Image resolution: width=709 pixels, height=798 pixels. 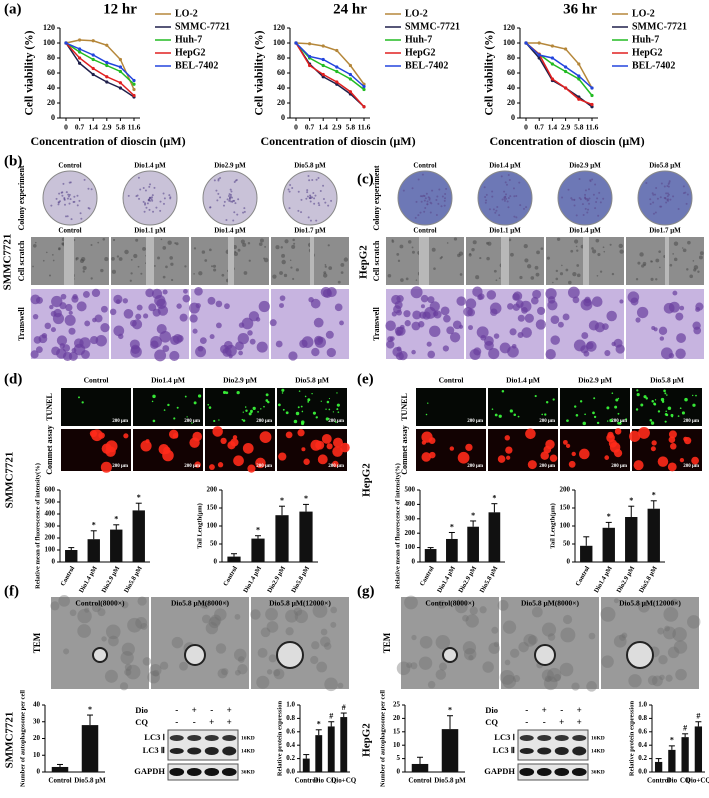 I want to click on annotation: #, so click(x=331, y=716).